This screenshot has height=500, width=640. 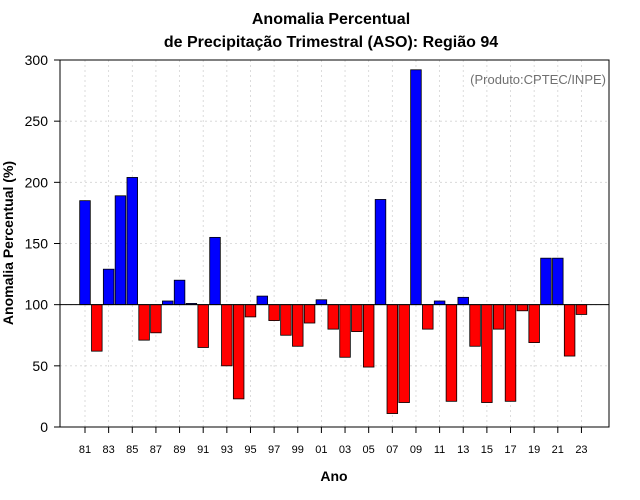 What do you see at coordinates (44, 427) in the screenshot?
I see `y-tick-label: 0` at bounding box center [44, 427].